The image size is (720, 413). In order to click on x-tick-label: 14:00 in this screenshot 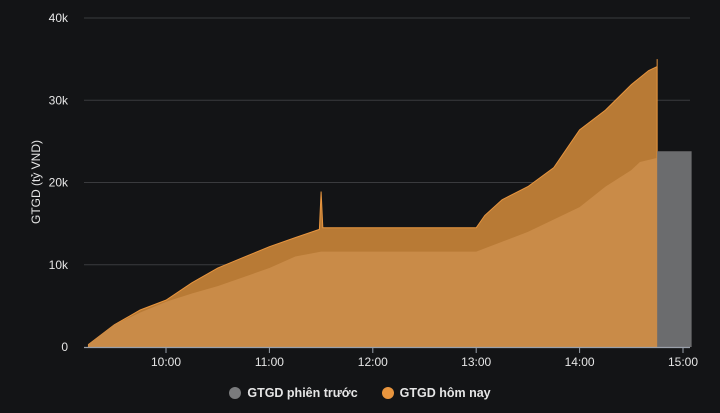, I will do `click(580, 362)`.